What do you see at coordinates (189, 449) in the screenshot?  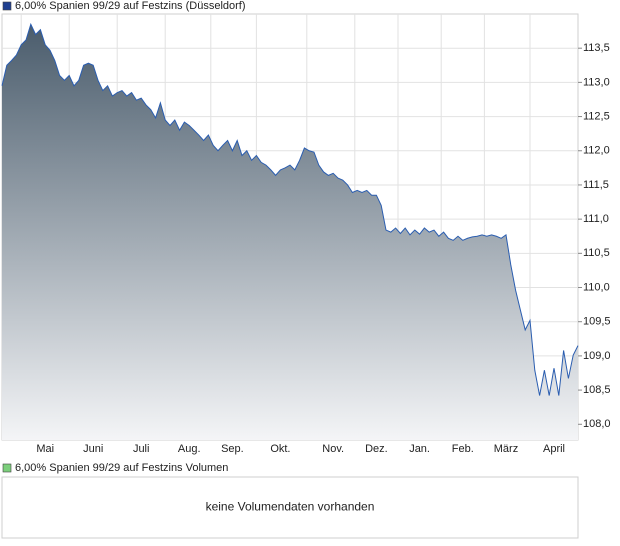 I see `x-tick-label: Aug.` at bounding box center [189, 449].